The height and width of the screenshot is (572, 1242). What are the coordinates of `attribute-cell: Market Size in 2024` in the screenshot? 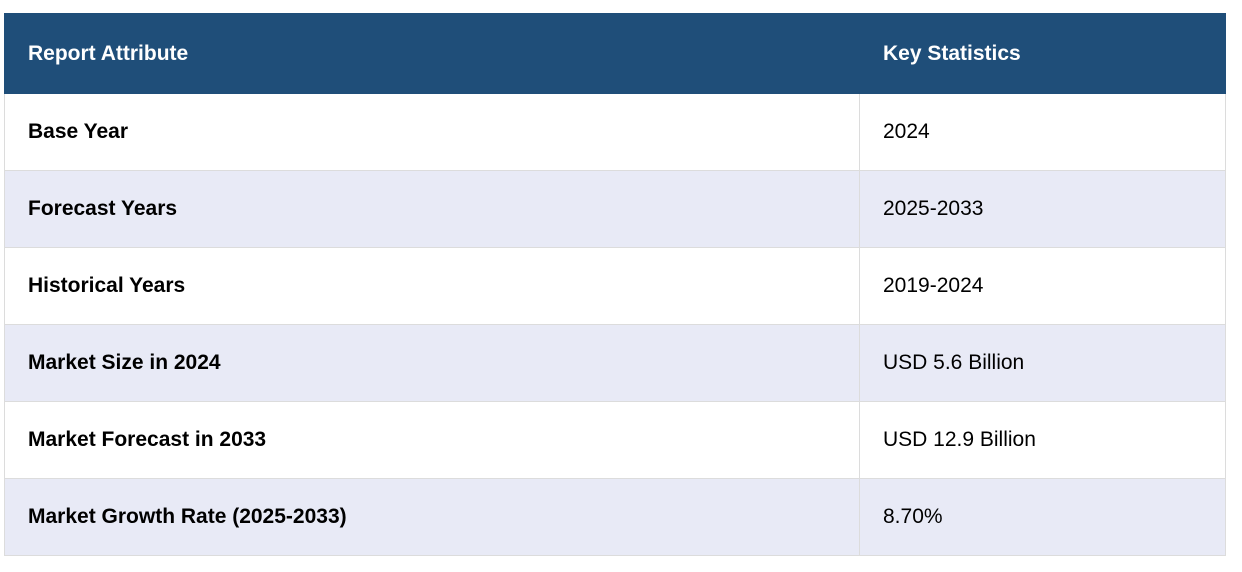 It's located at (432, 363).